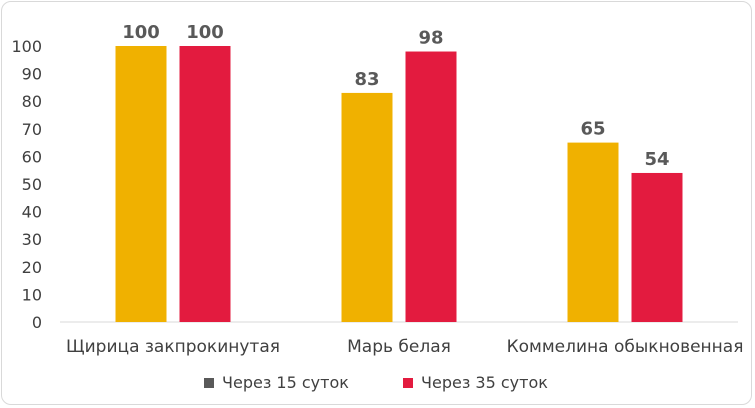 The height and width of the screenshot is (408, 755). I want to click on y-tick-label: 90, so click(32, 74).